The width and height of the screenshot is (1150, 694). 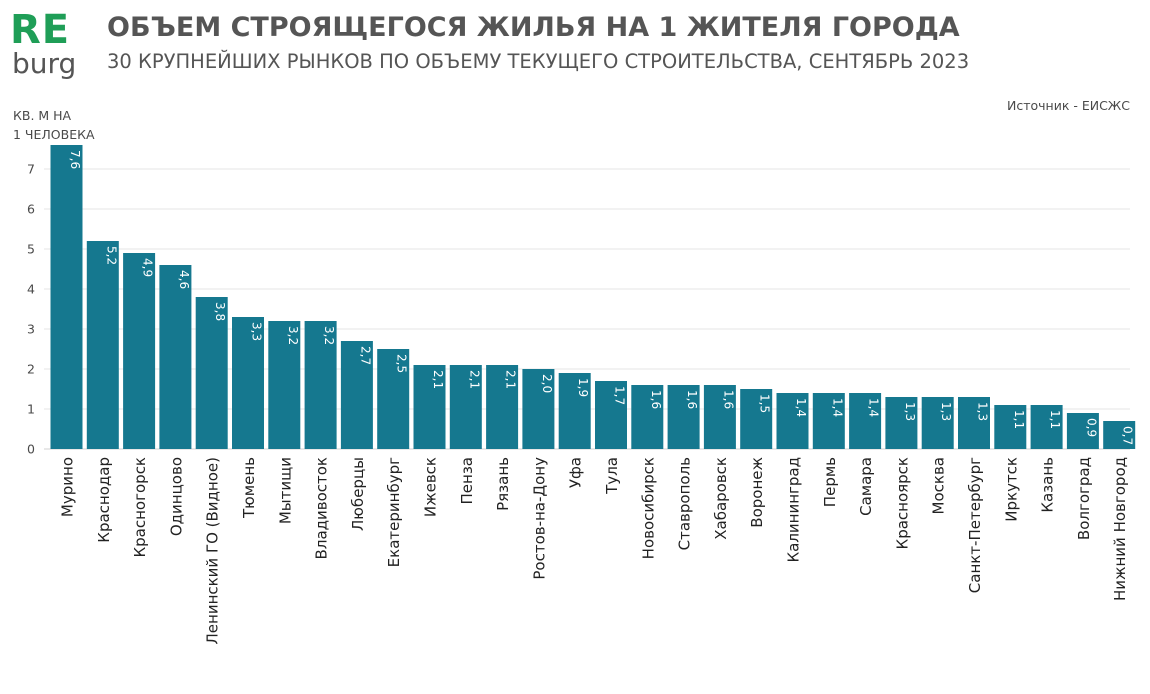 I want to click on data-label: 1,5, so click(x=765, y=403).